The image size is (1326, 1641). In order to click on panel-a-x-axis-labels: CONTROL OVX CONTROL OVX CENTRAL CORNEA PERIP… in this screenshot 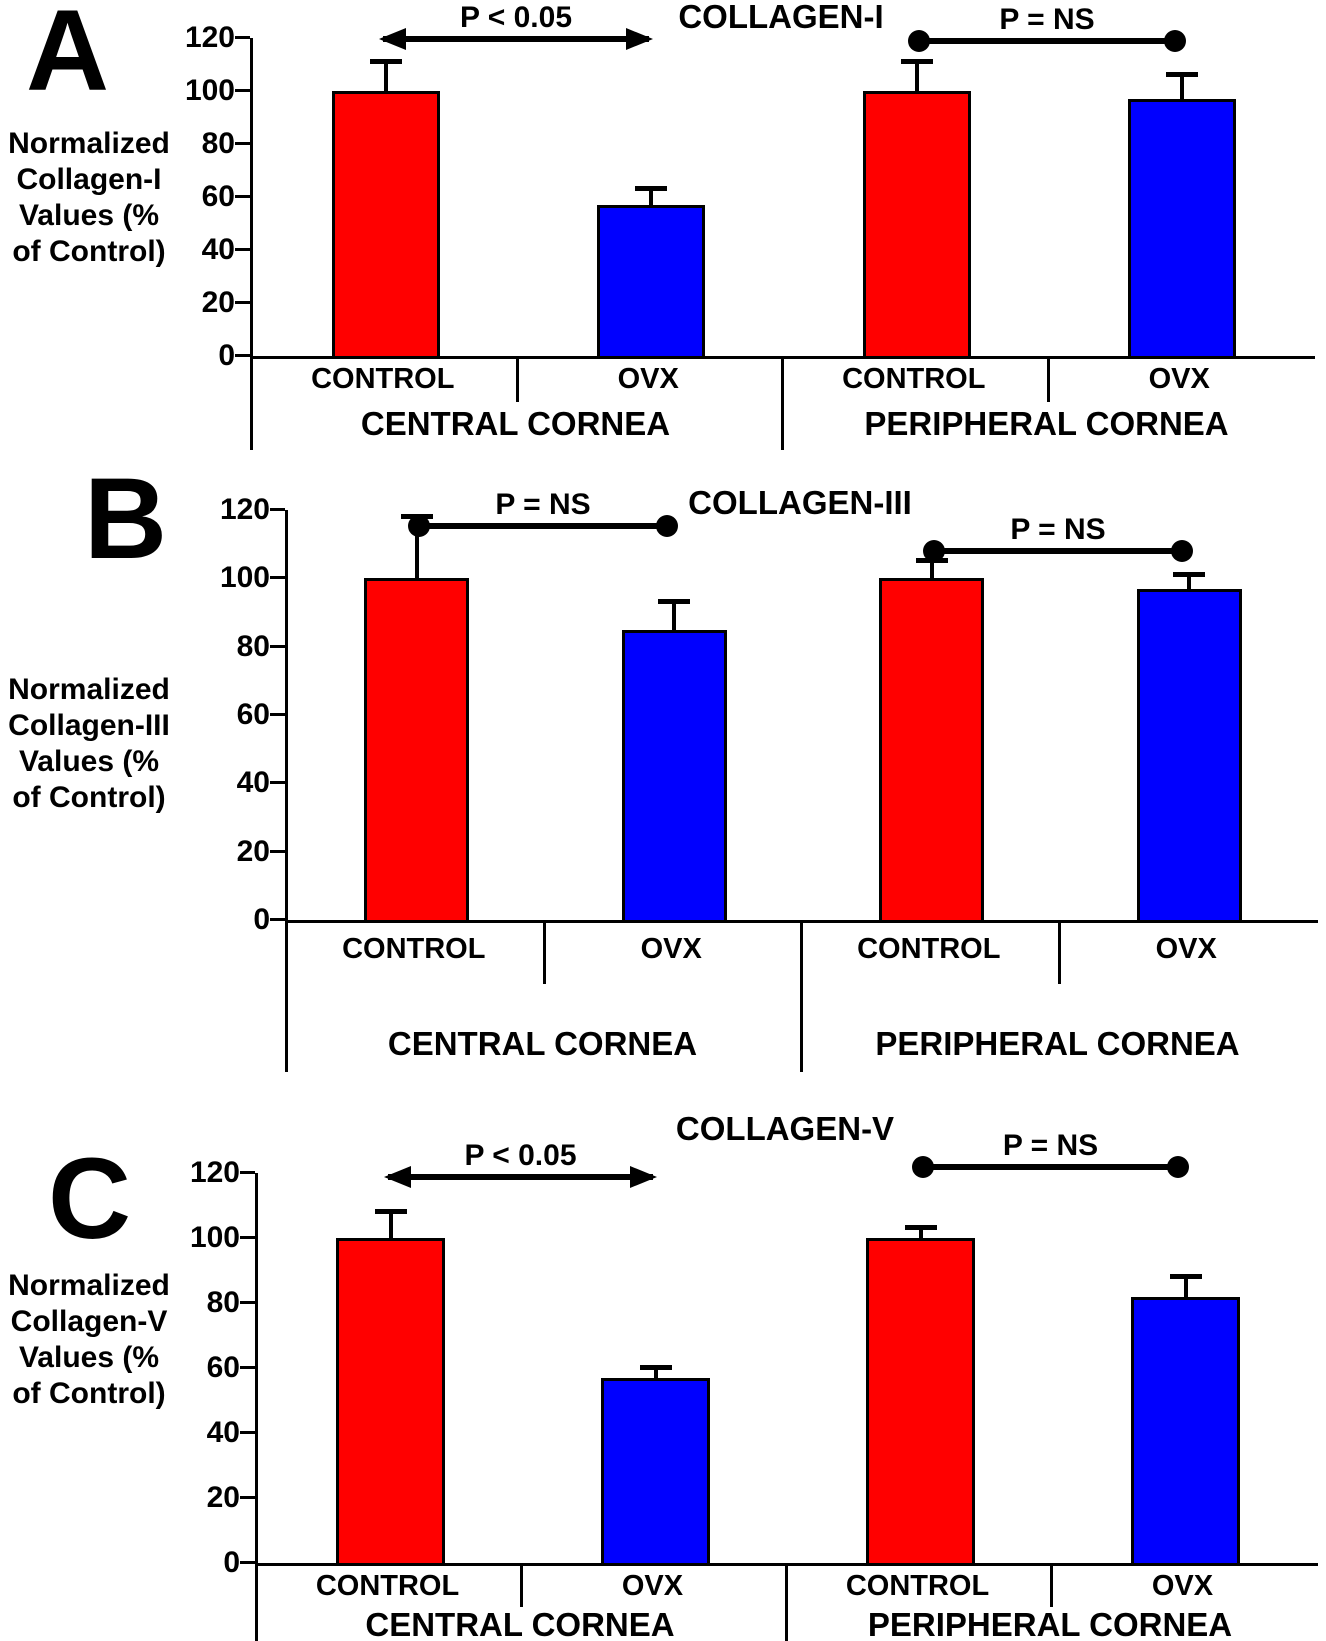, I will do `click(781, 403)`.